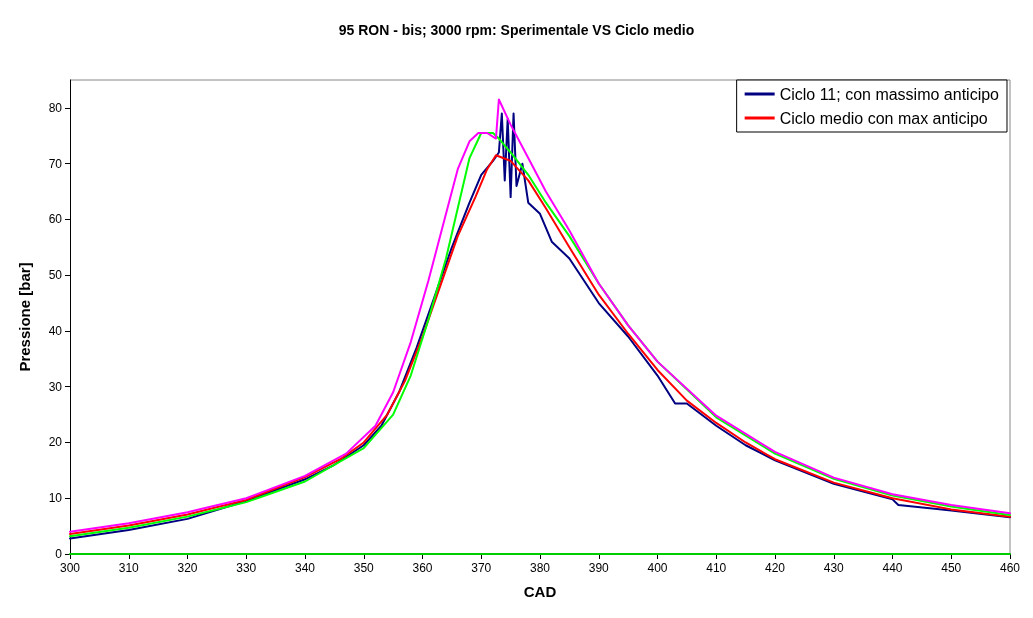 The image size is (1033, 618). What do you see at coordinates (892, 568) in the screenshot?
I see `x-tick-label: 440` at bounding box center [892, 568].